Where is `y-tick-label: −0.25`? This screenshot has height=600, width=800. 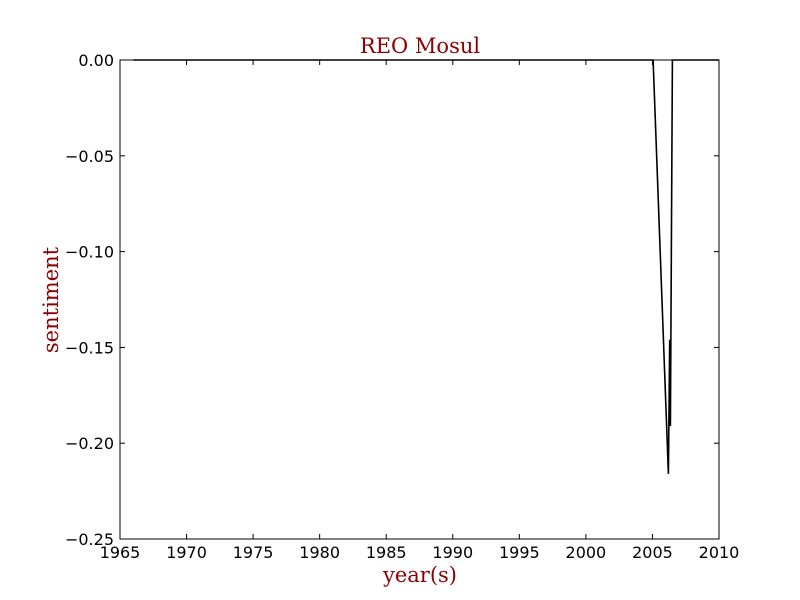
y-tick-label: −0.25 is located at coordinates (89, 539).